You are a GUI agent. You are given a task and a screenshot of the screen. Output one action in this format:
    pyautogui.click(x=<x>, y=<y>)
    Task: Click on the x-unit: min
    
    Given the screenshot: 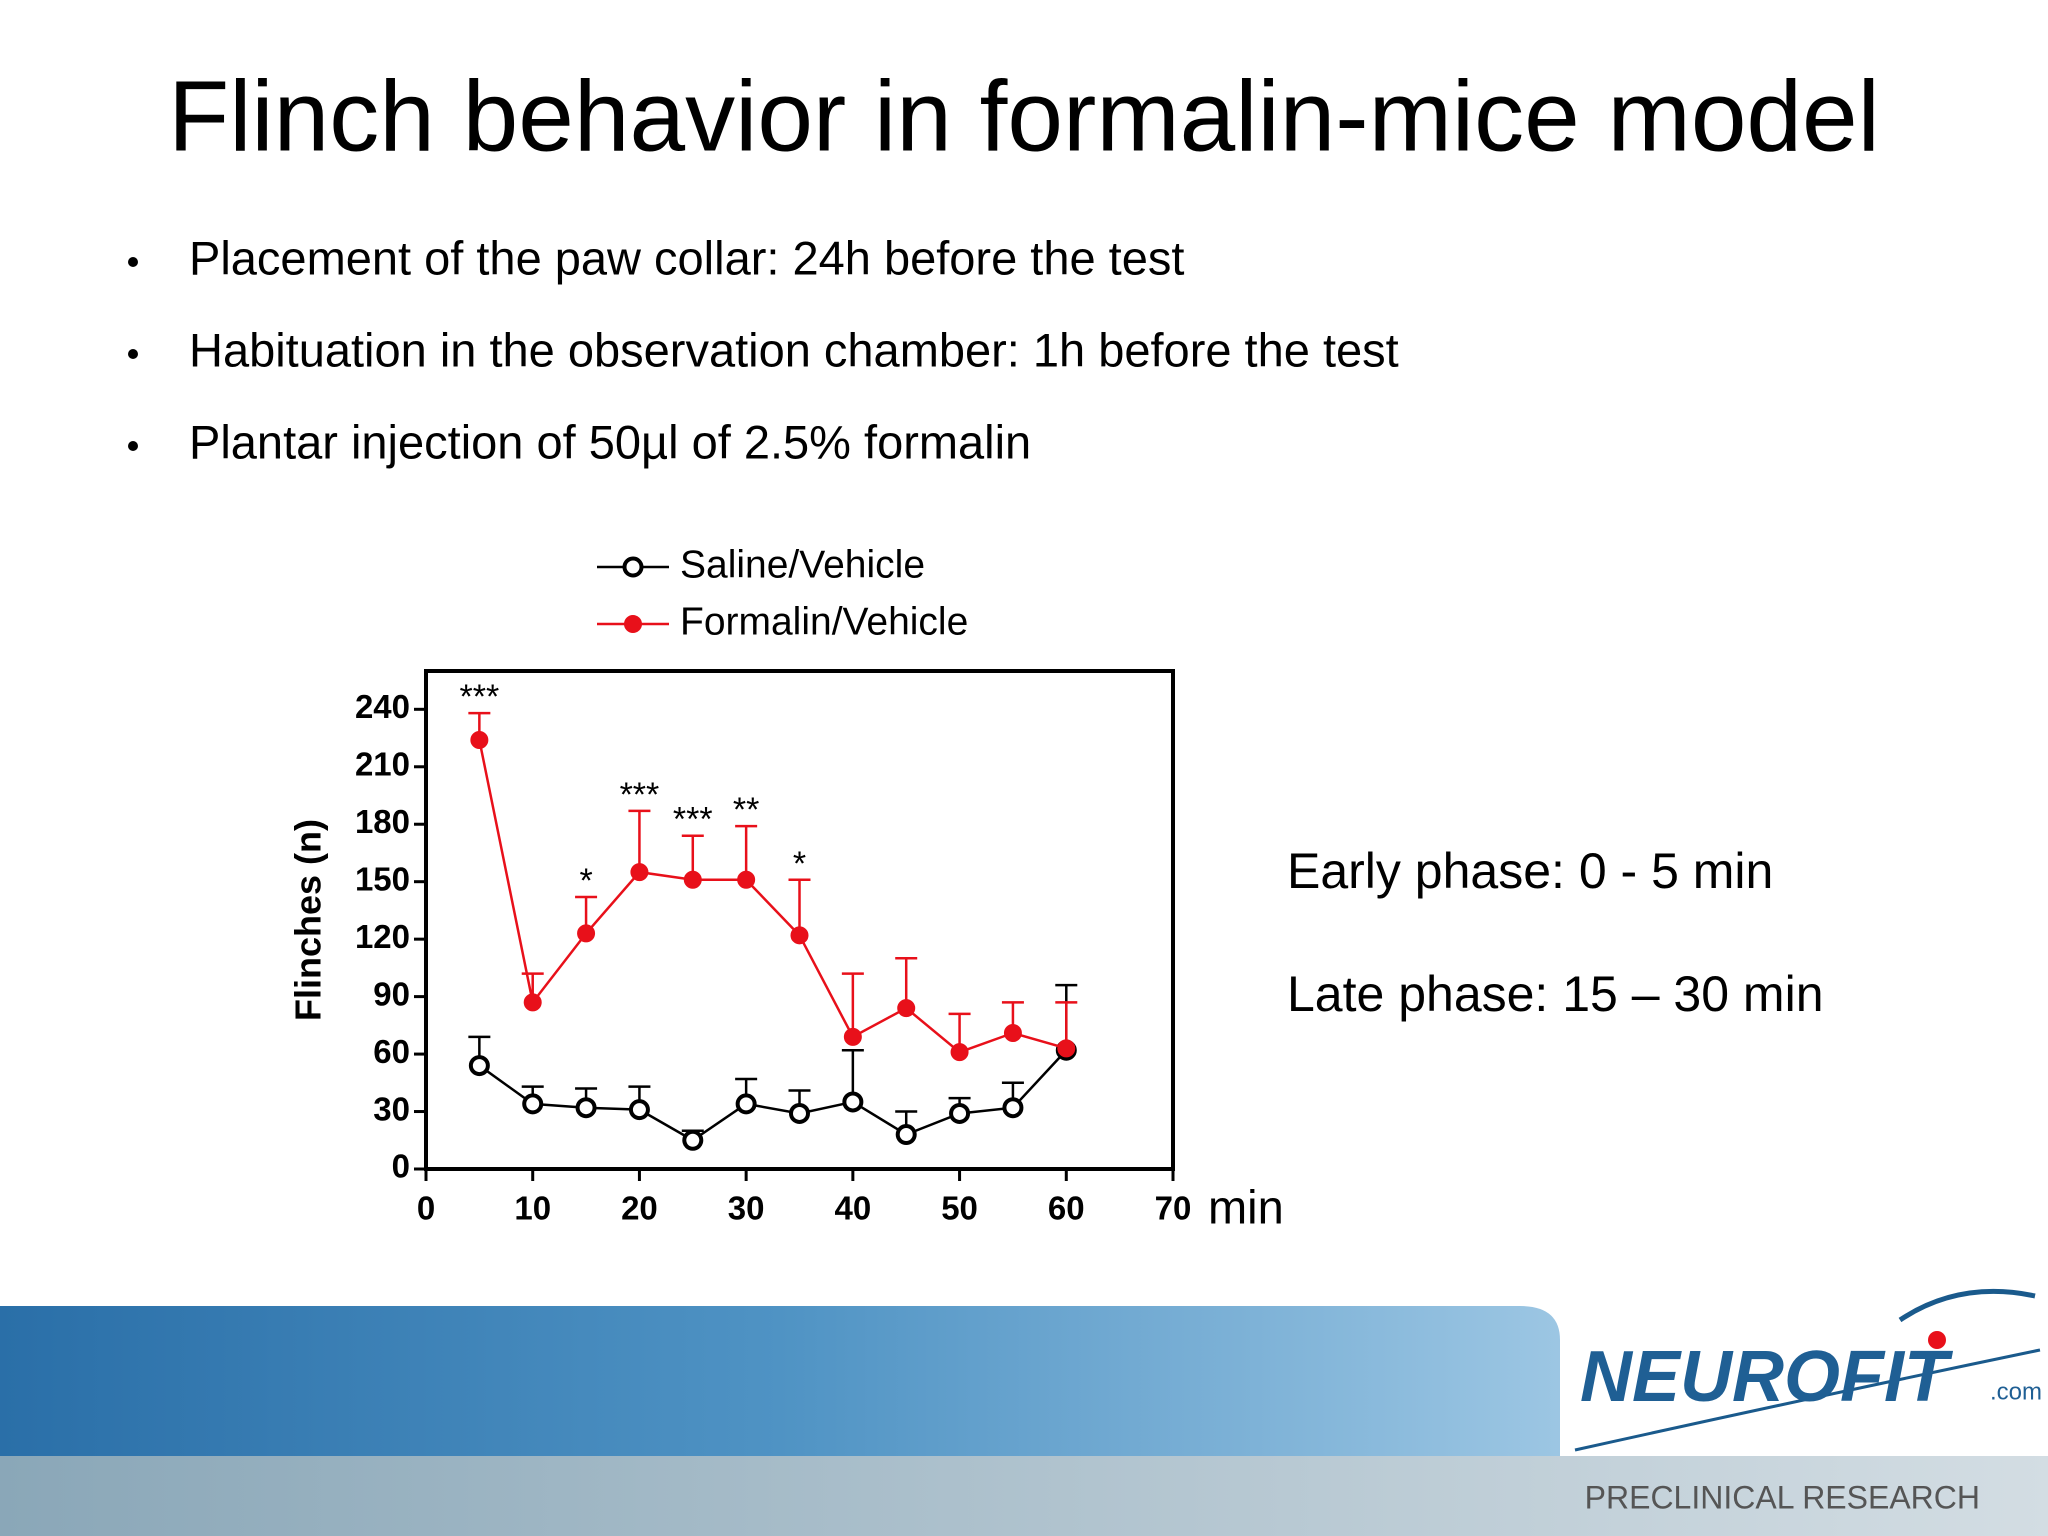 What is the action you would take?
    pyautogui.click(x=1246, y=1206)
    